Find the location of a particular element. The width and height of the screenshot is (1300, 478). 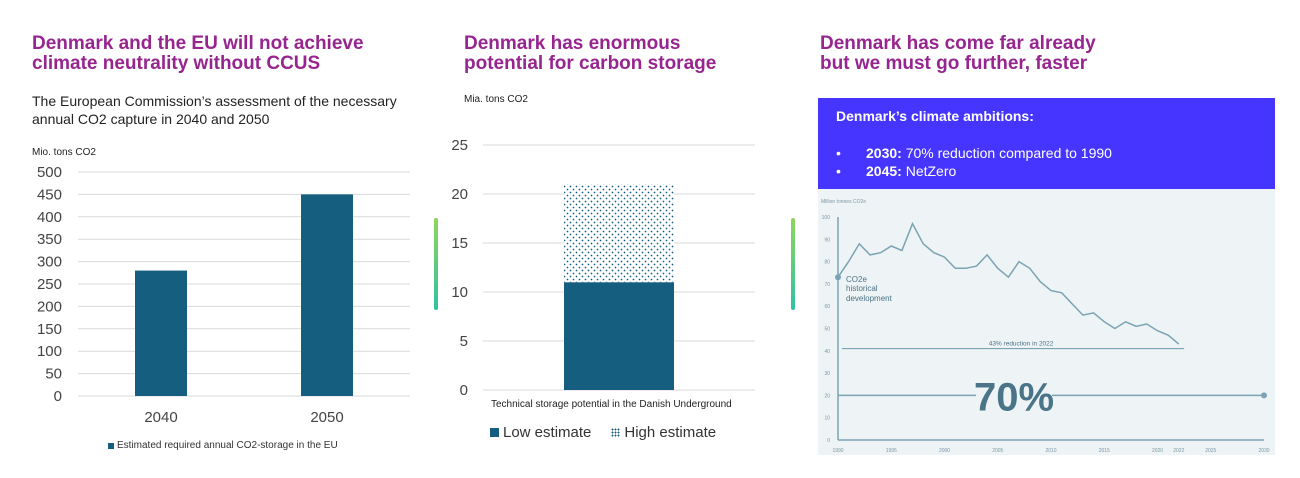

y-tick-label: 30 is located at coordinates (827, 374).